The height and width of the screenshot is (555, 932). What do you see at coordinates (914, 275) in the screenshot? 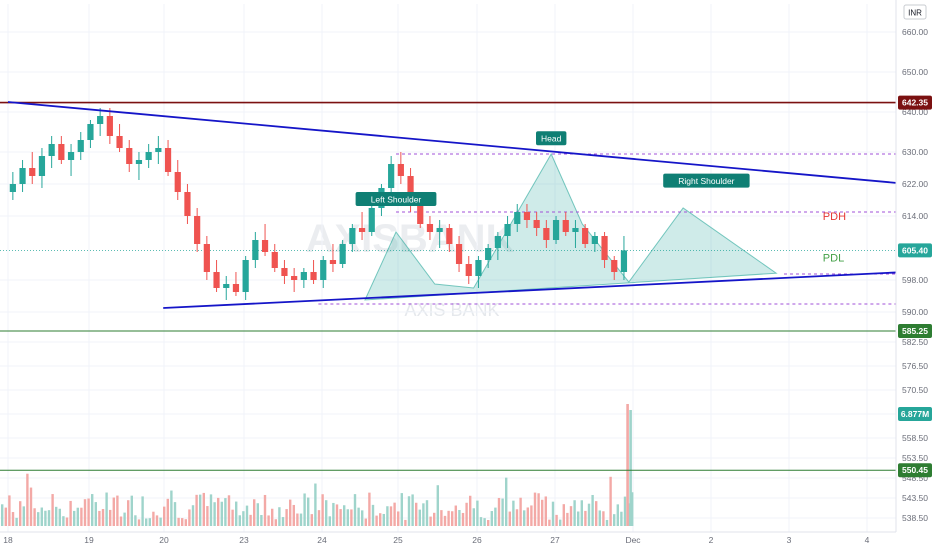
I see `price-axis` at bounding box center [914, 275].